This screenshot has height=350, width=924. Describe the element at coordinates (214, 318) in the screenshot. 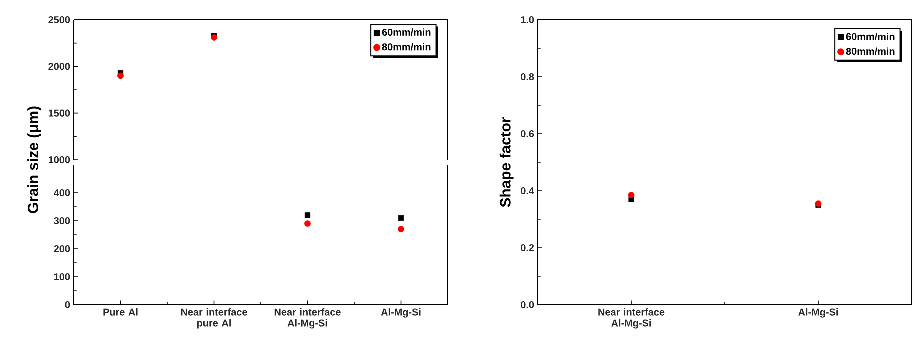

I see `x-tick-label: Near interface pure Al` at that location.